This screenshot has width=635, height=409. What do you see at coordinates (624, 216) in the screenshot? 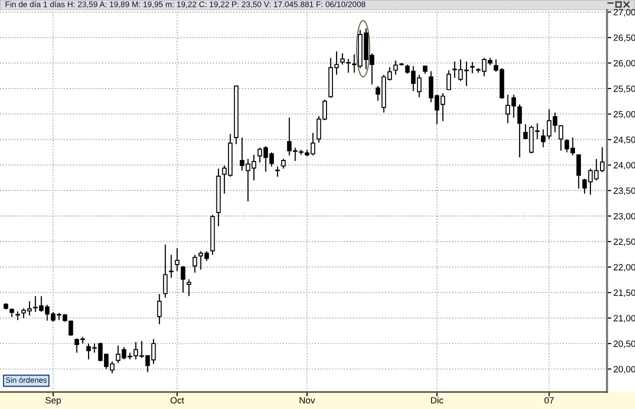
I see `y-tick-label: 23,00` at bounding box center [624, 216].